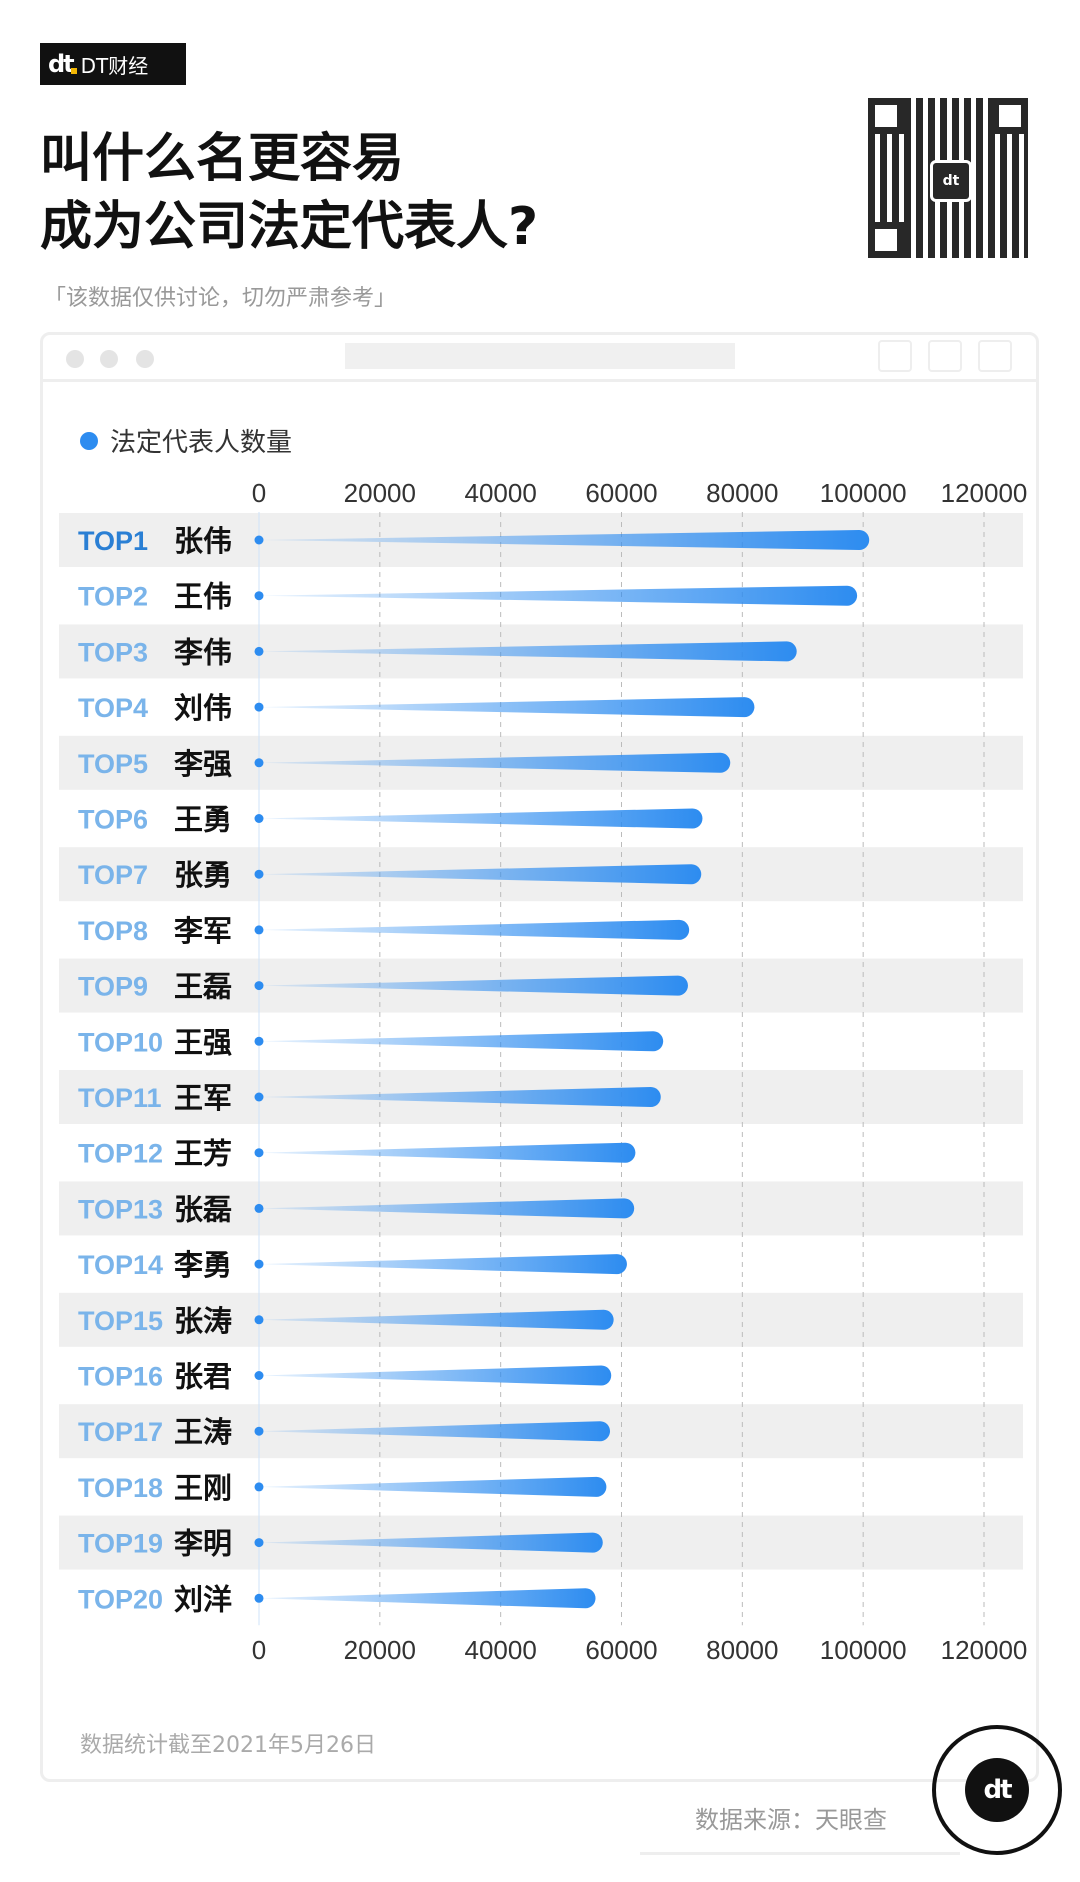 This screenshot has height=1882, width=1080. I want to click on qr-logo: dt, so click(951, 181).